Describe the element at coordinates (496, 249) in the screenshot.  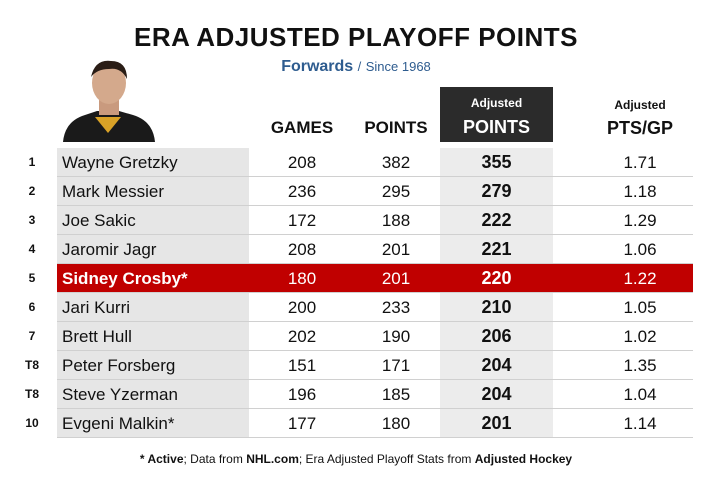
I see `adjusted-points: 221` at that location.